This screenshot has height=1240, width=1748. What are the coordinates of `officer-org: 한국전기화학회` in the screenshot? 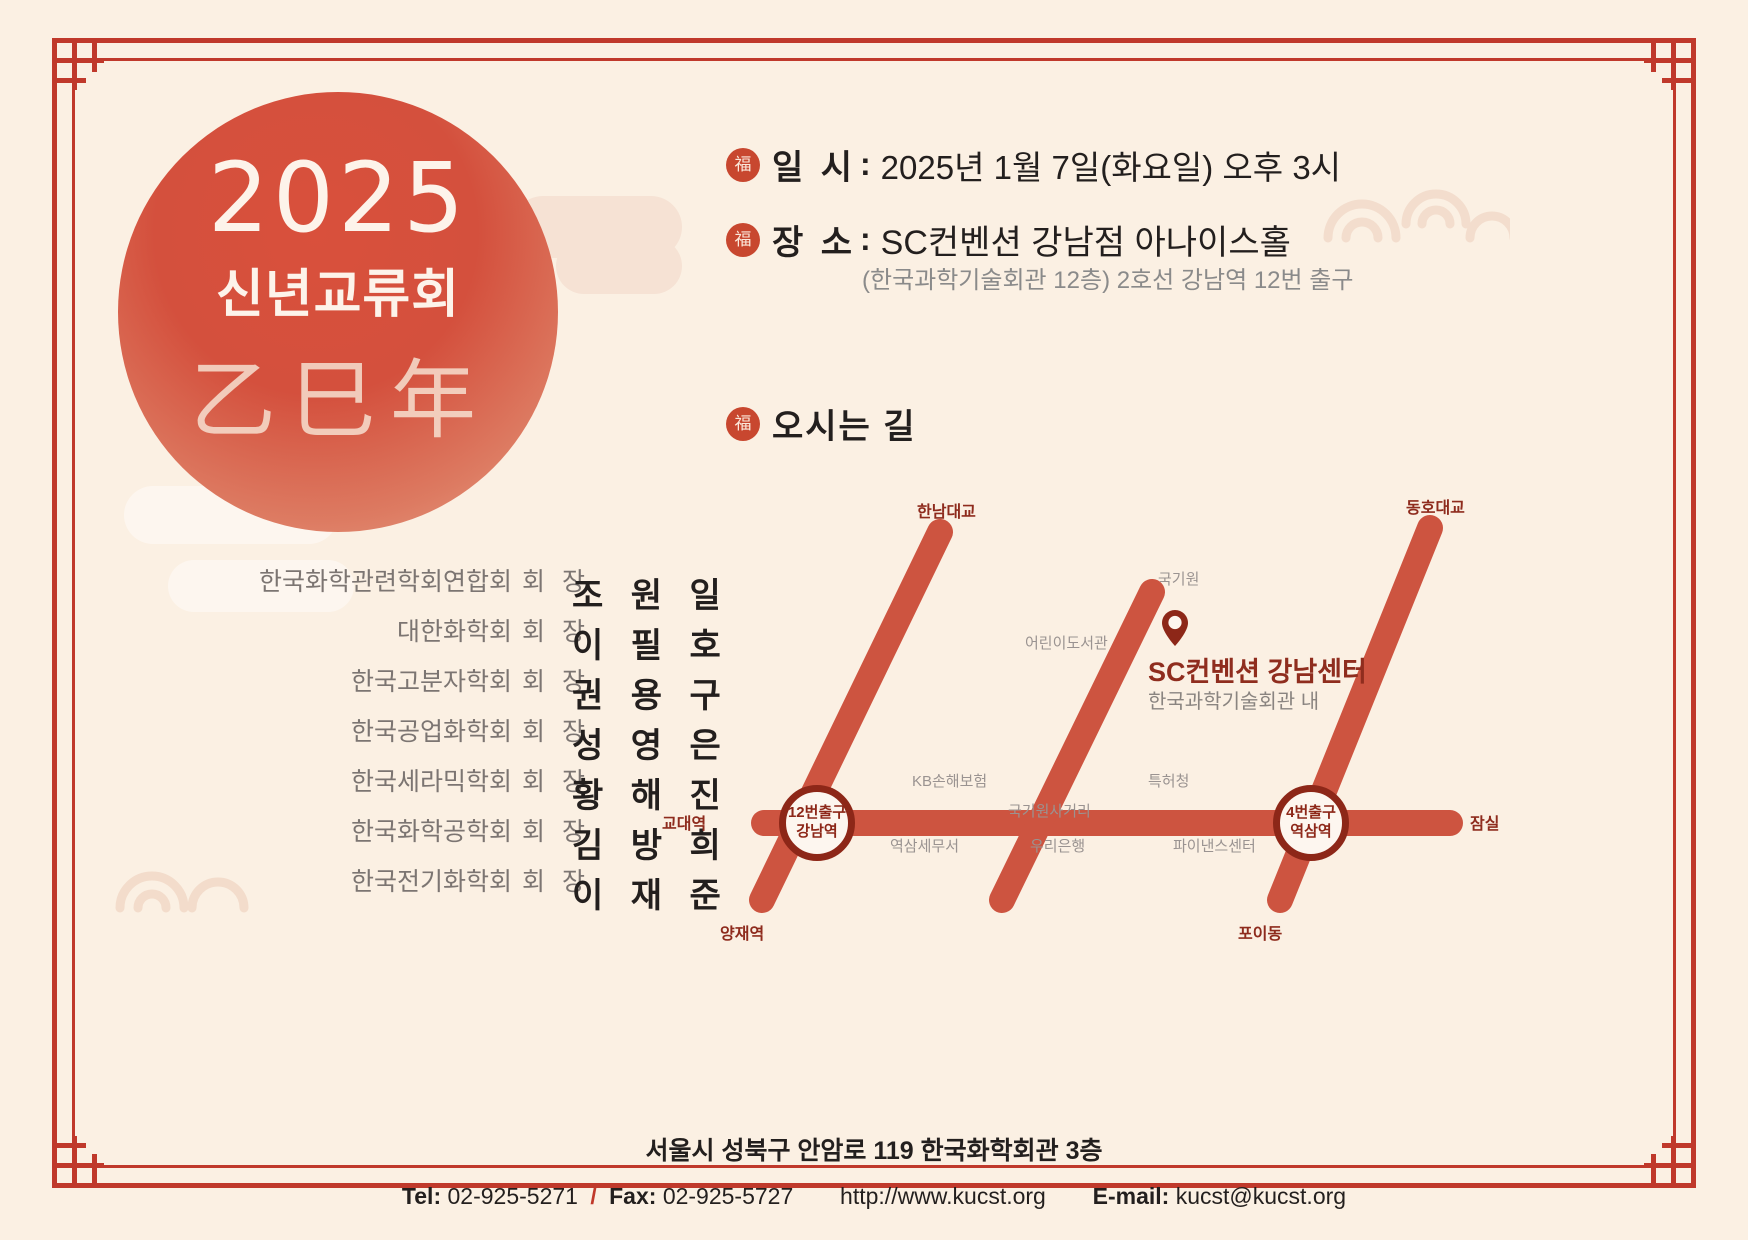 It's located at (432, 882).